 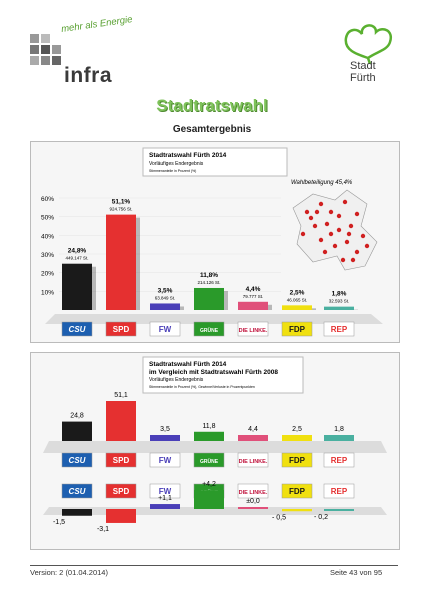 I want to click on change-label: - 0,2, so click(x=321, y=517).